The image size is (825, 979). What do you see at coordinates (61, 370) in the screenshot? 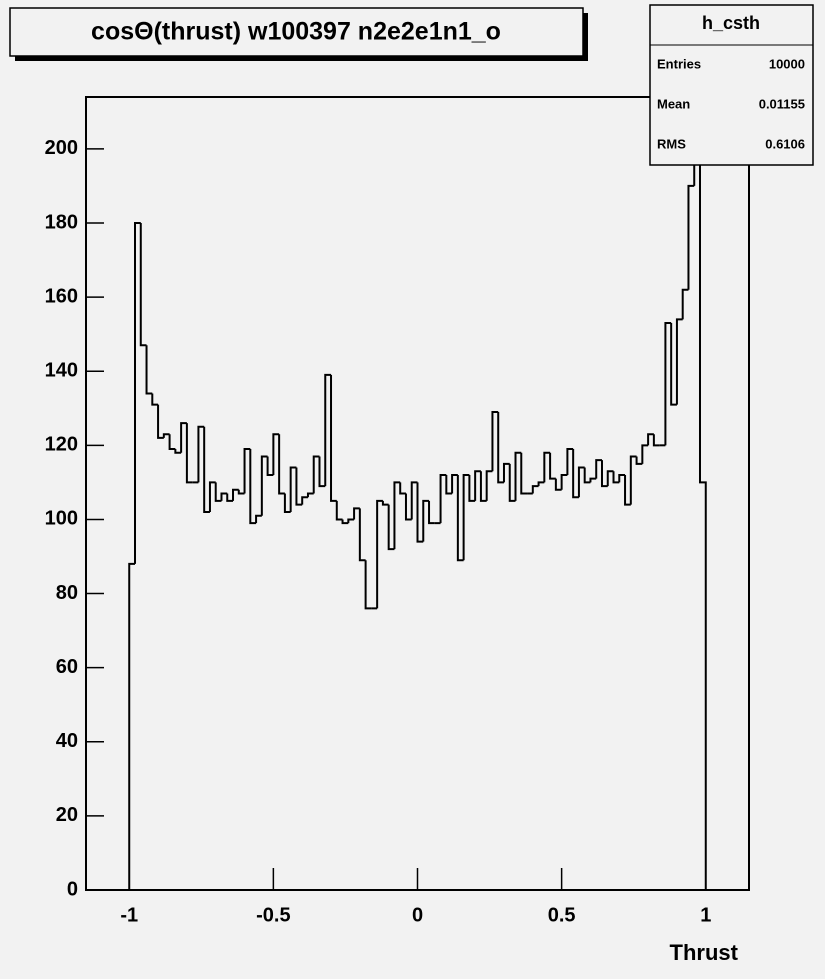
I see `y-tick-label: 140` at bounding box center [61, 370].